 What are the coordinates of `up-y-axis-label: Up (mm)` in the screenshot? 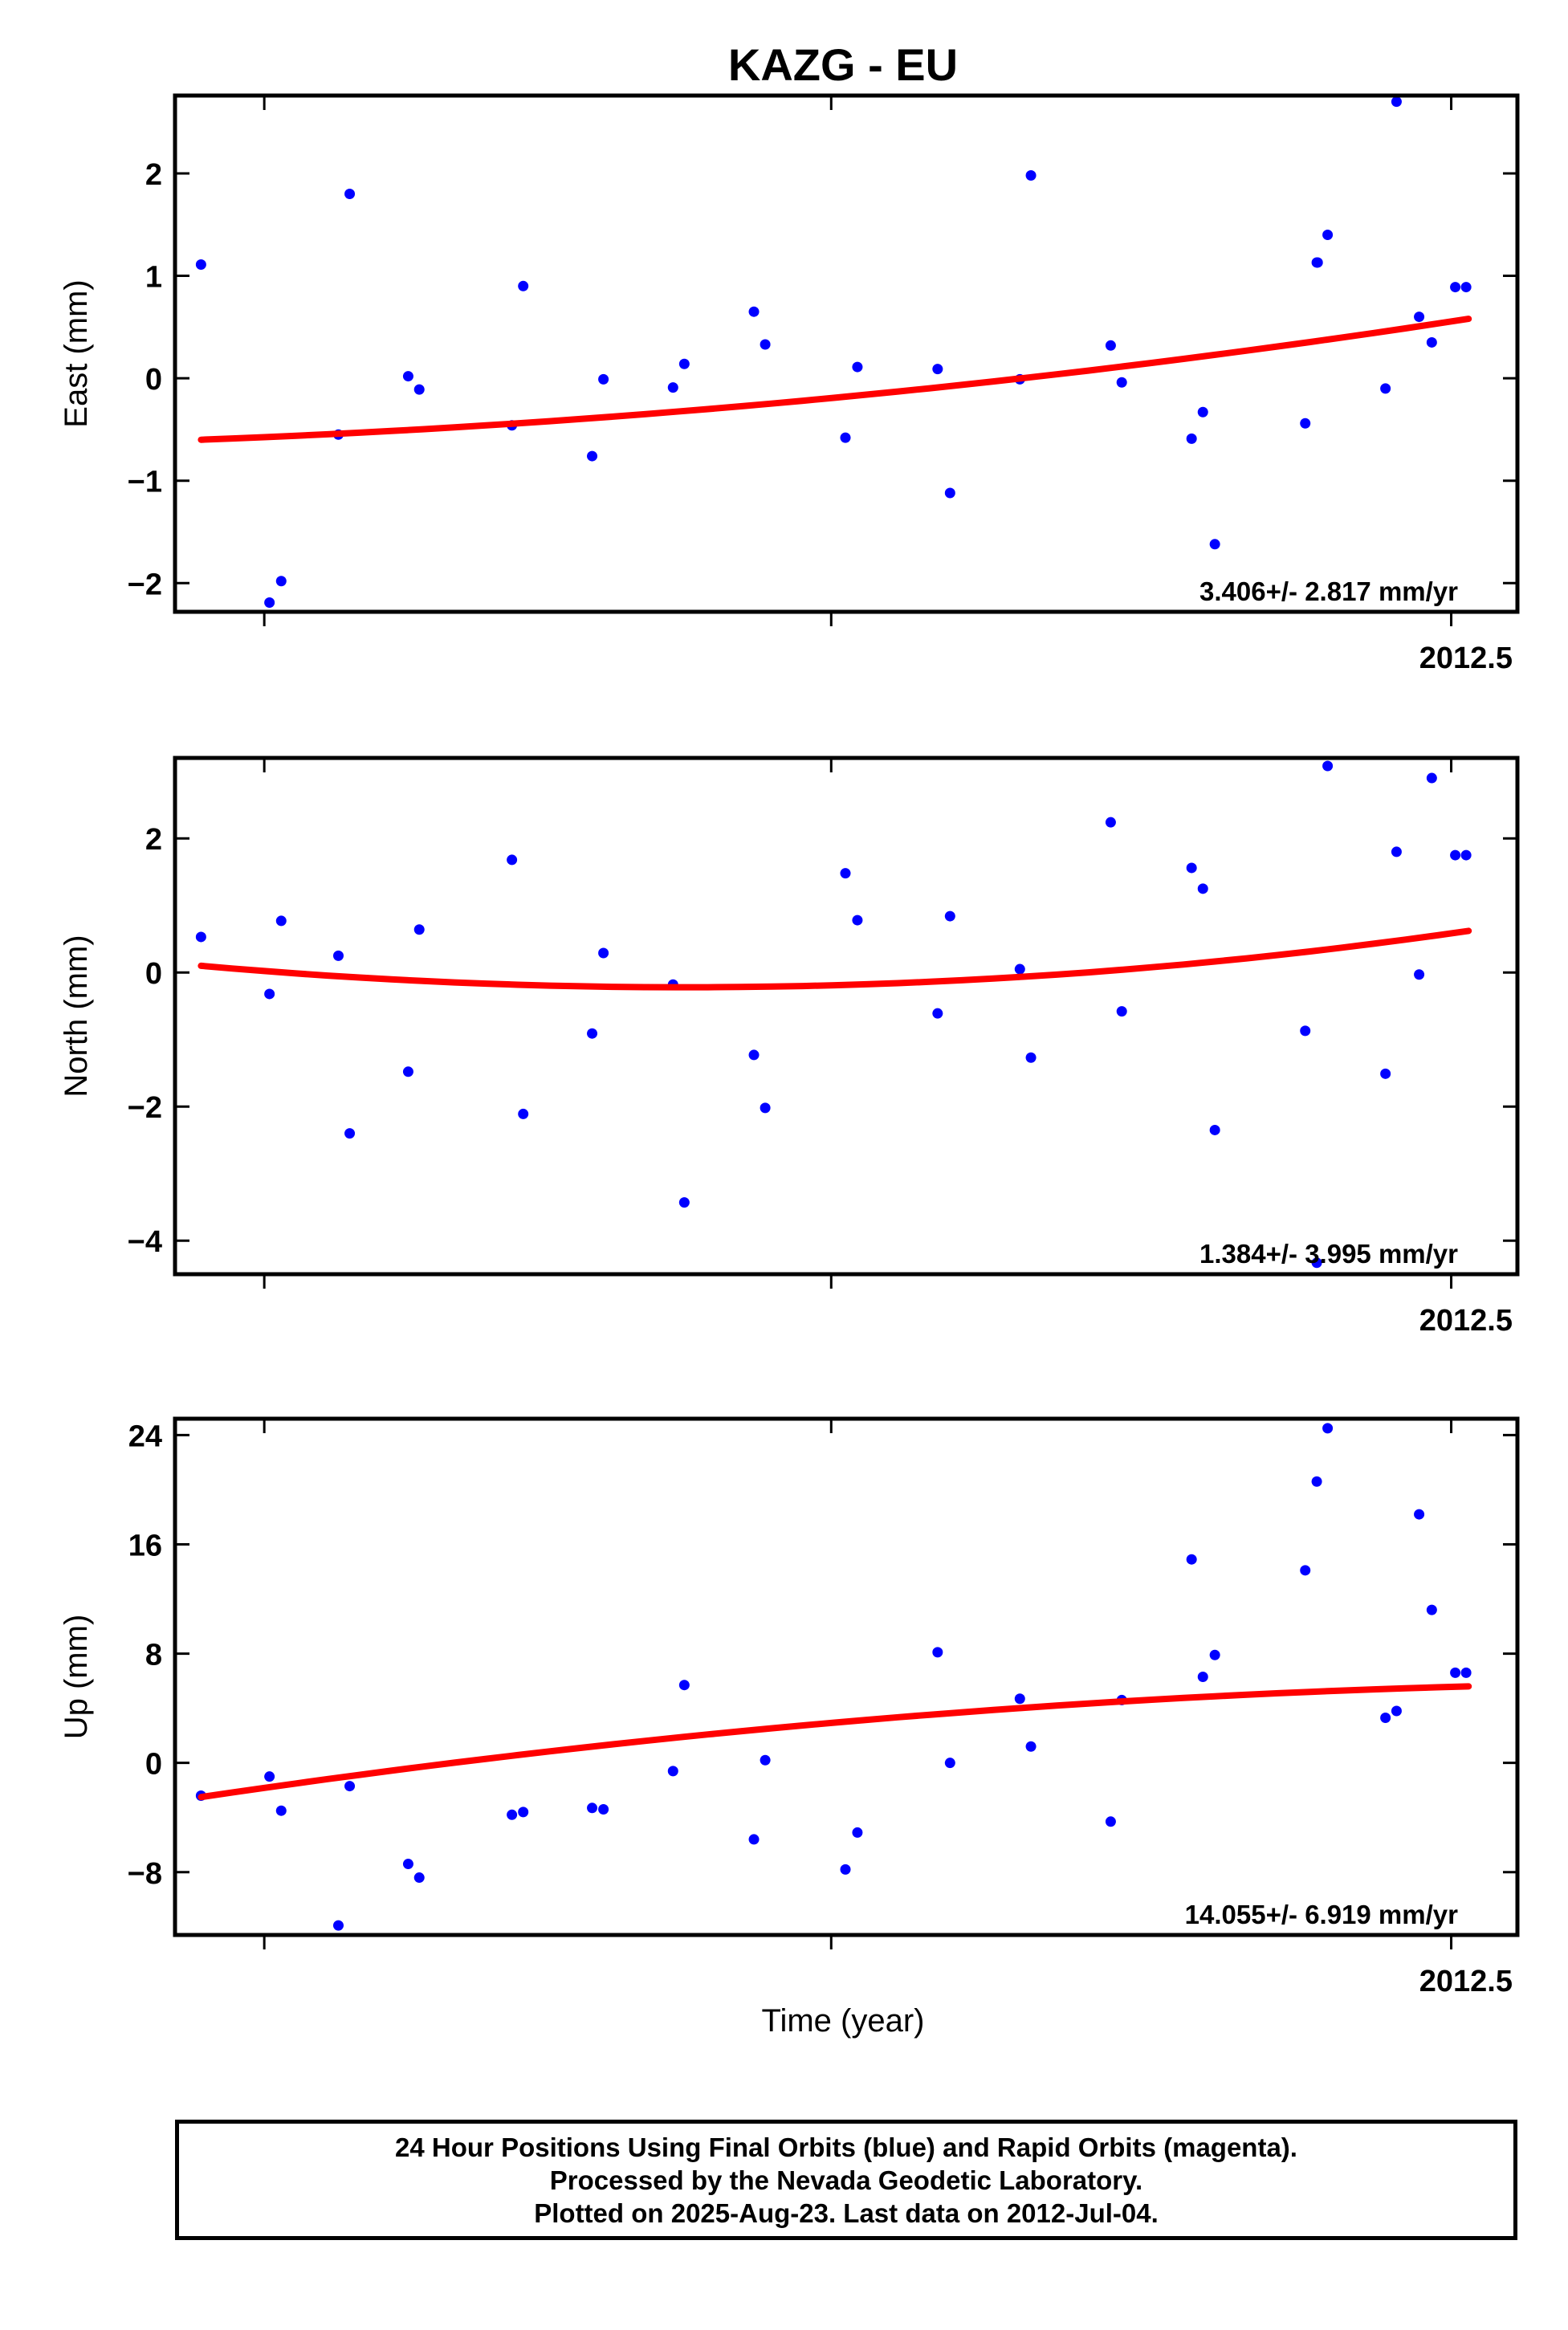 It's located at (76, 1677).